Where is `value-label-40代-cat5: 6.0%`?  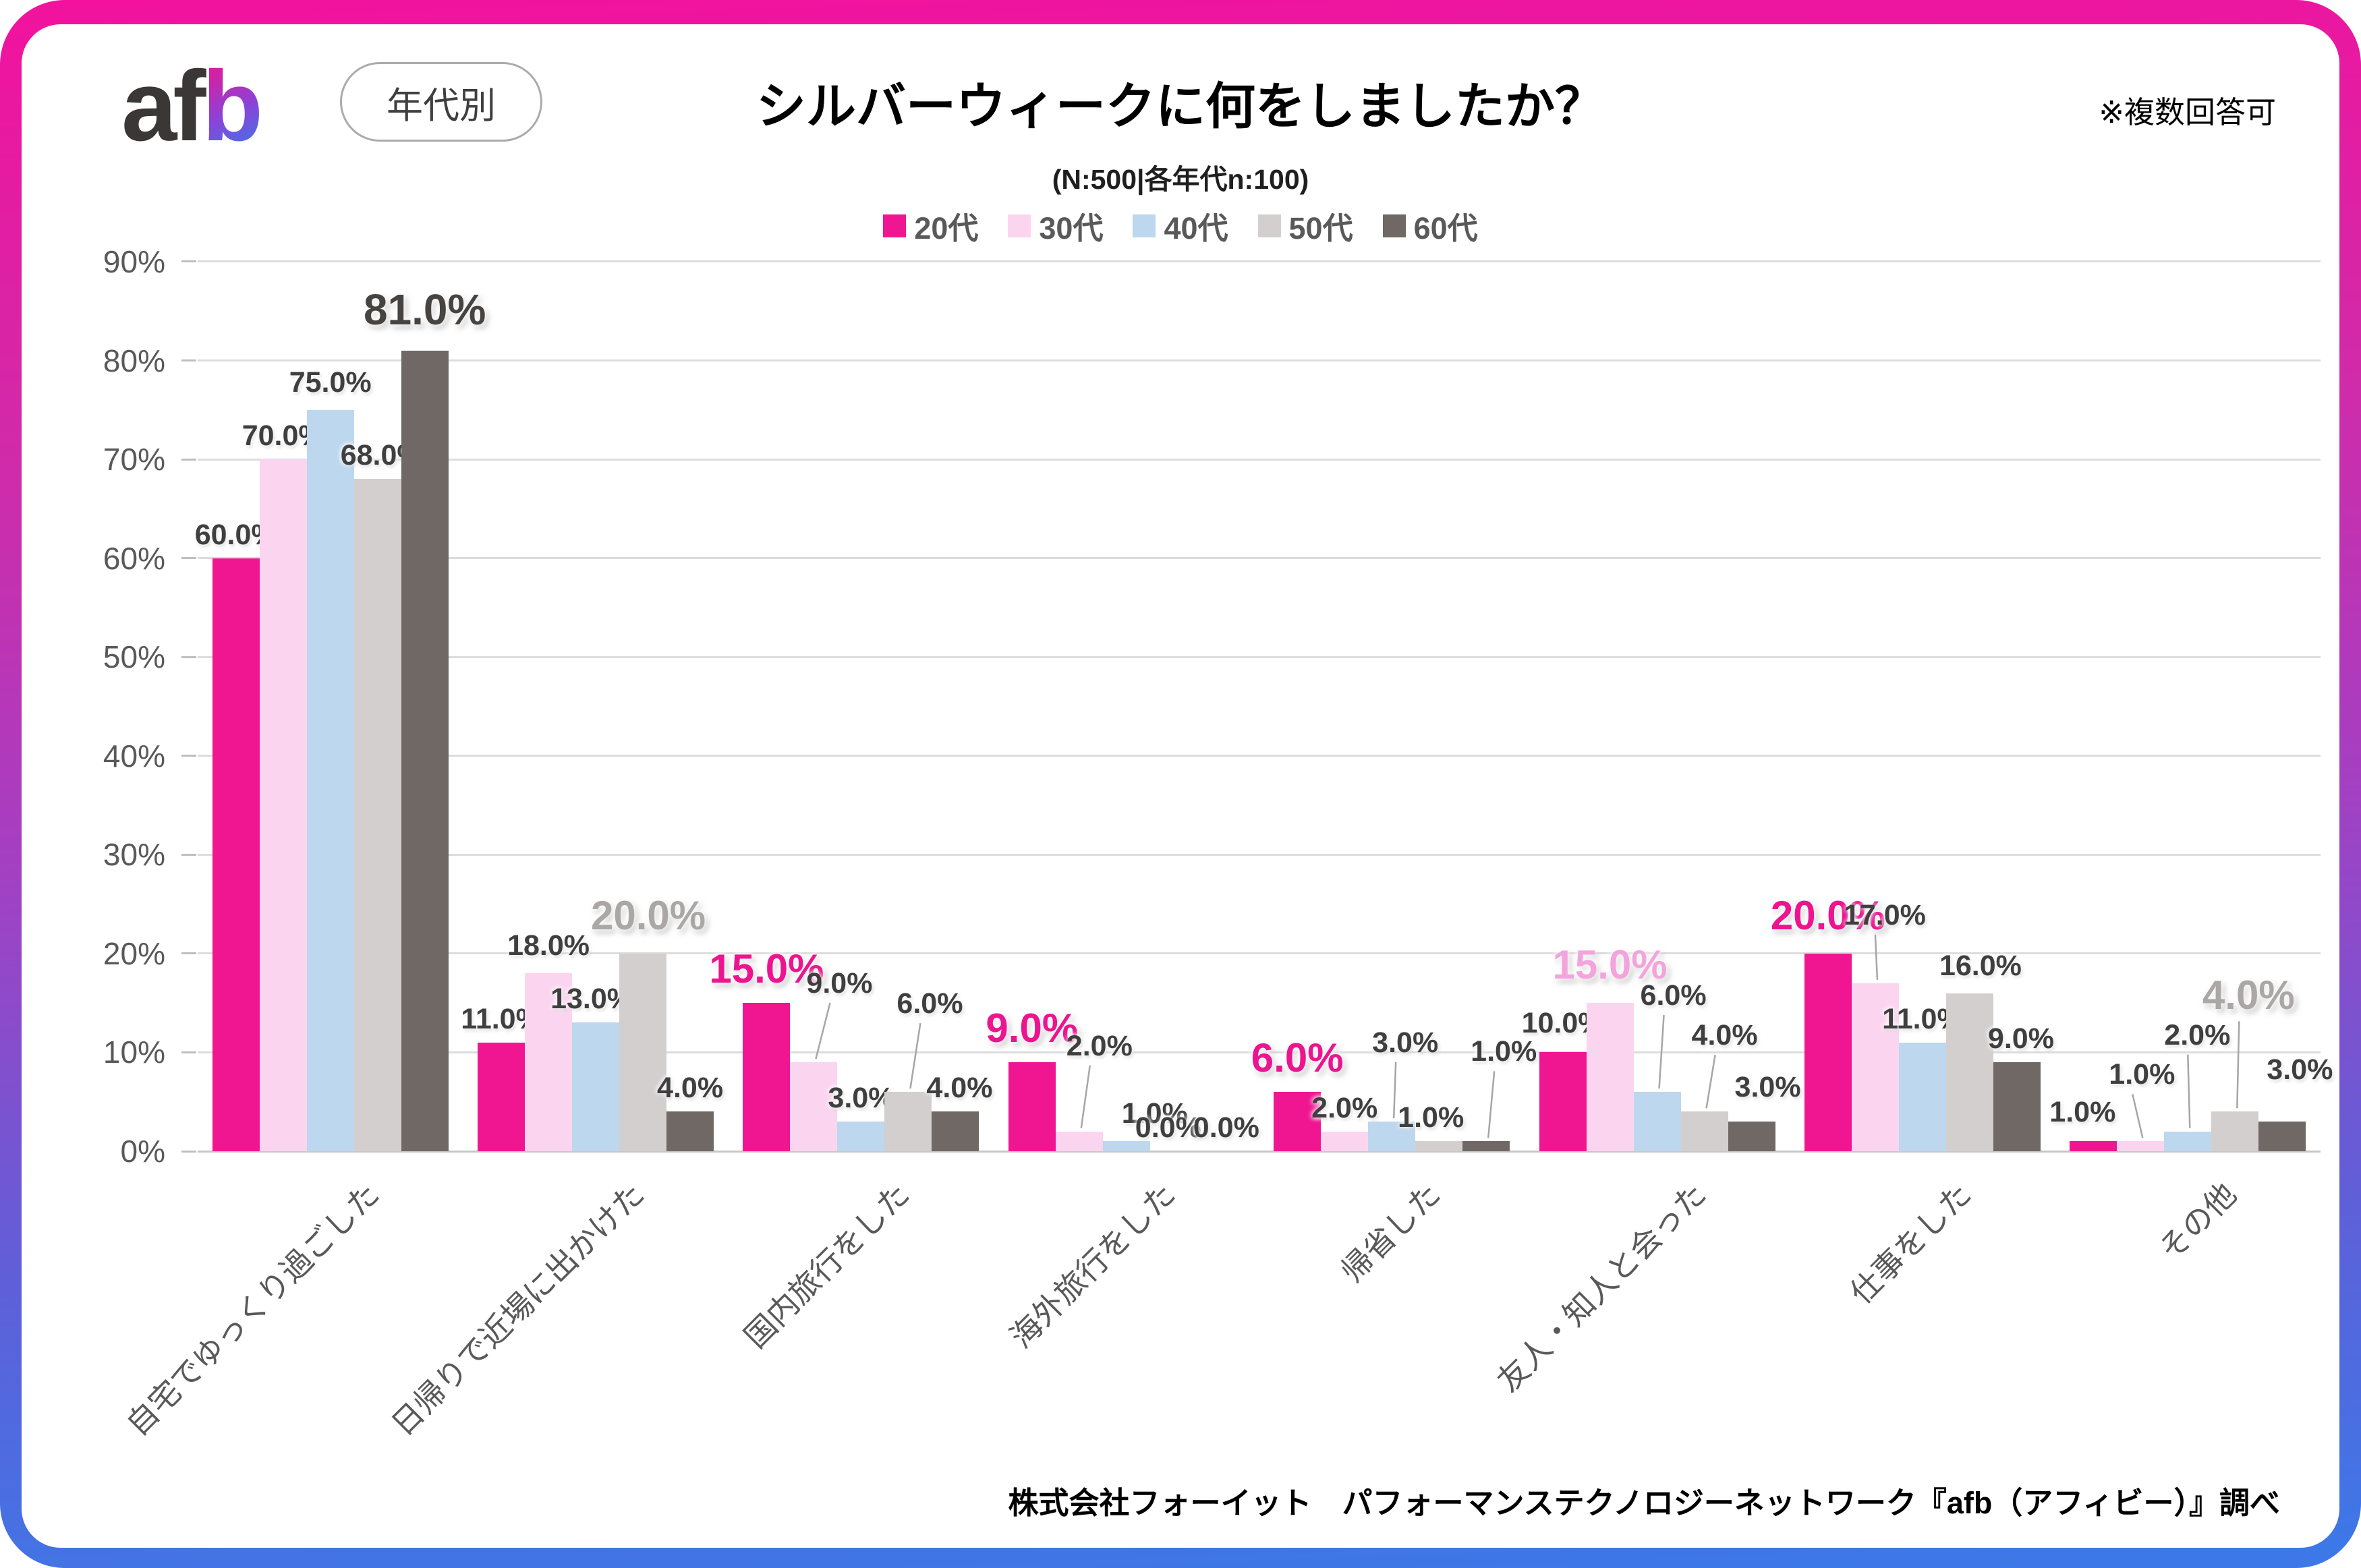 value-label-40代-cat5: 6.0% is located at coordinates (1673, 995).